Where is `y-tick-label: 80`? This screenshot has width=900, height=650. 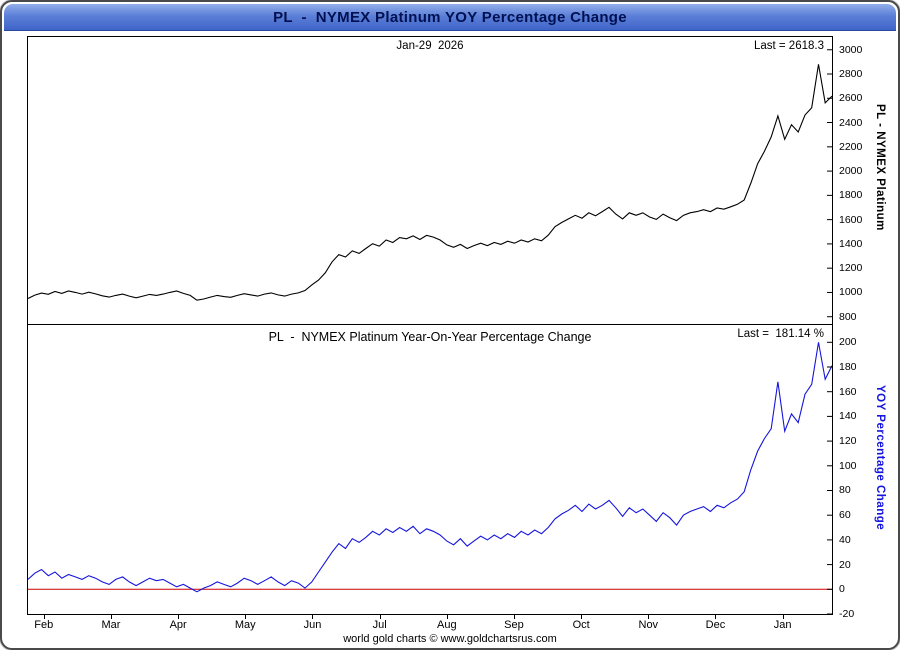
y-tick-label: 80 is located at coordinates (845, 490).